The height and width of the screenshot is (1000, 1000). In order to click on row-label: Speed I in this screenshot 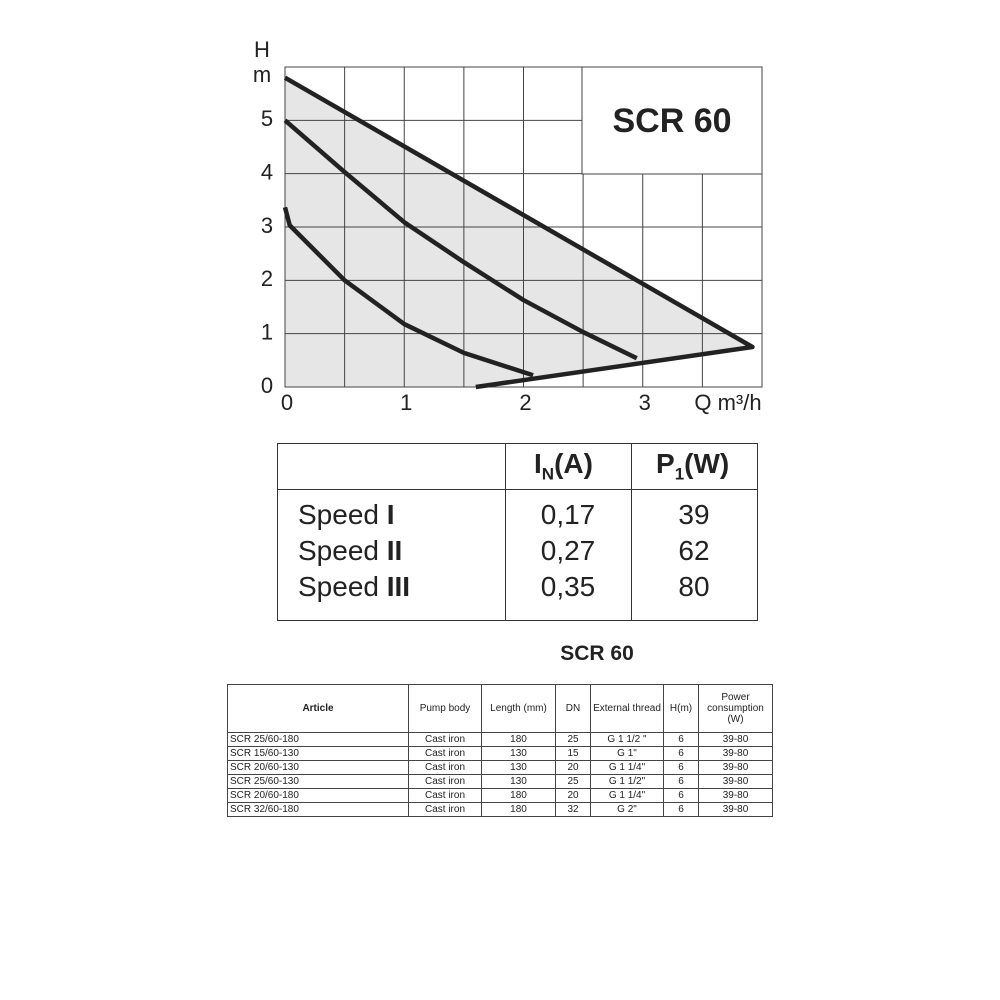, I will do `click(346, 515)`.